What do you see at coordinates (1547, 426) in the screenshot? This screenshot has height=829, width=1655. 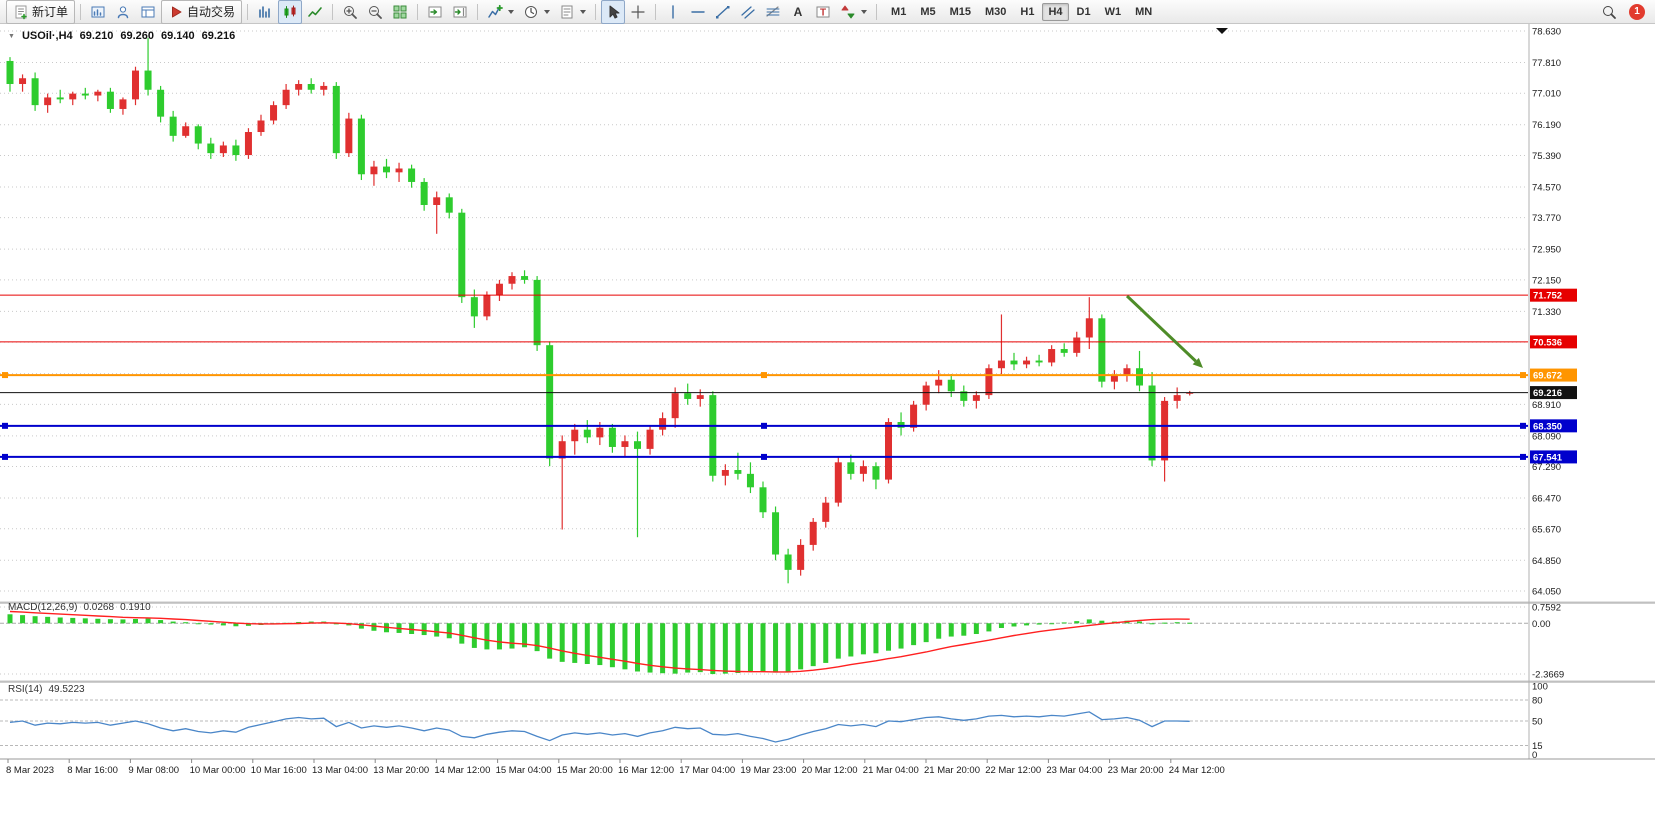 I see `svg-text: 68.350` at bounding box center [1547, 426].